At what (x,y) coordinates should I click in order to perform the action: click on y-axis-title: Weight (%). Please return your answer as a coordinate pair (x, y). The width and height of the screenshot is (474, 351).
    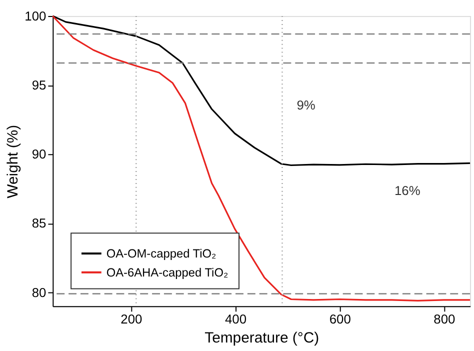
    Looking at the image, I should click on (14, 161).